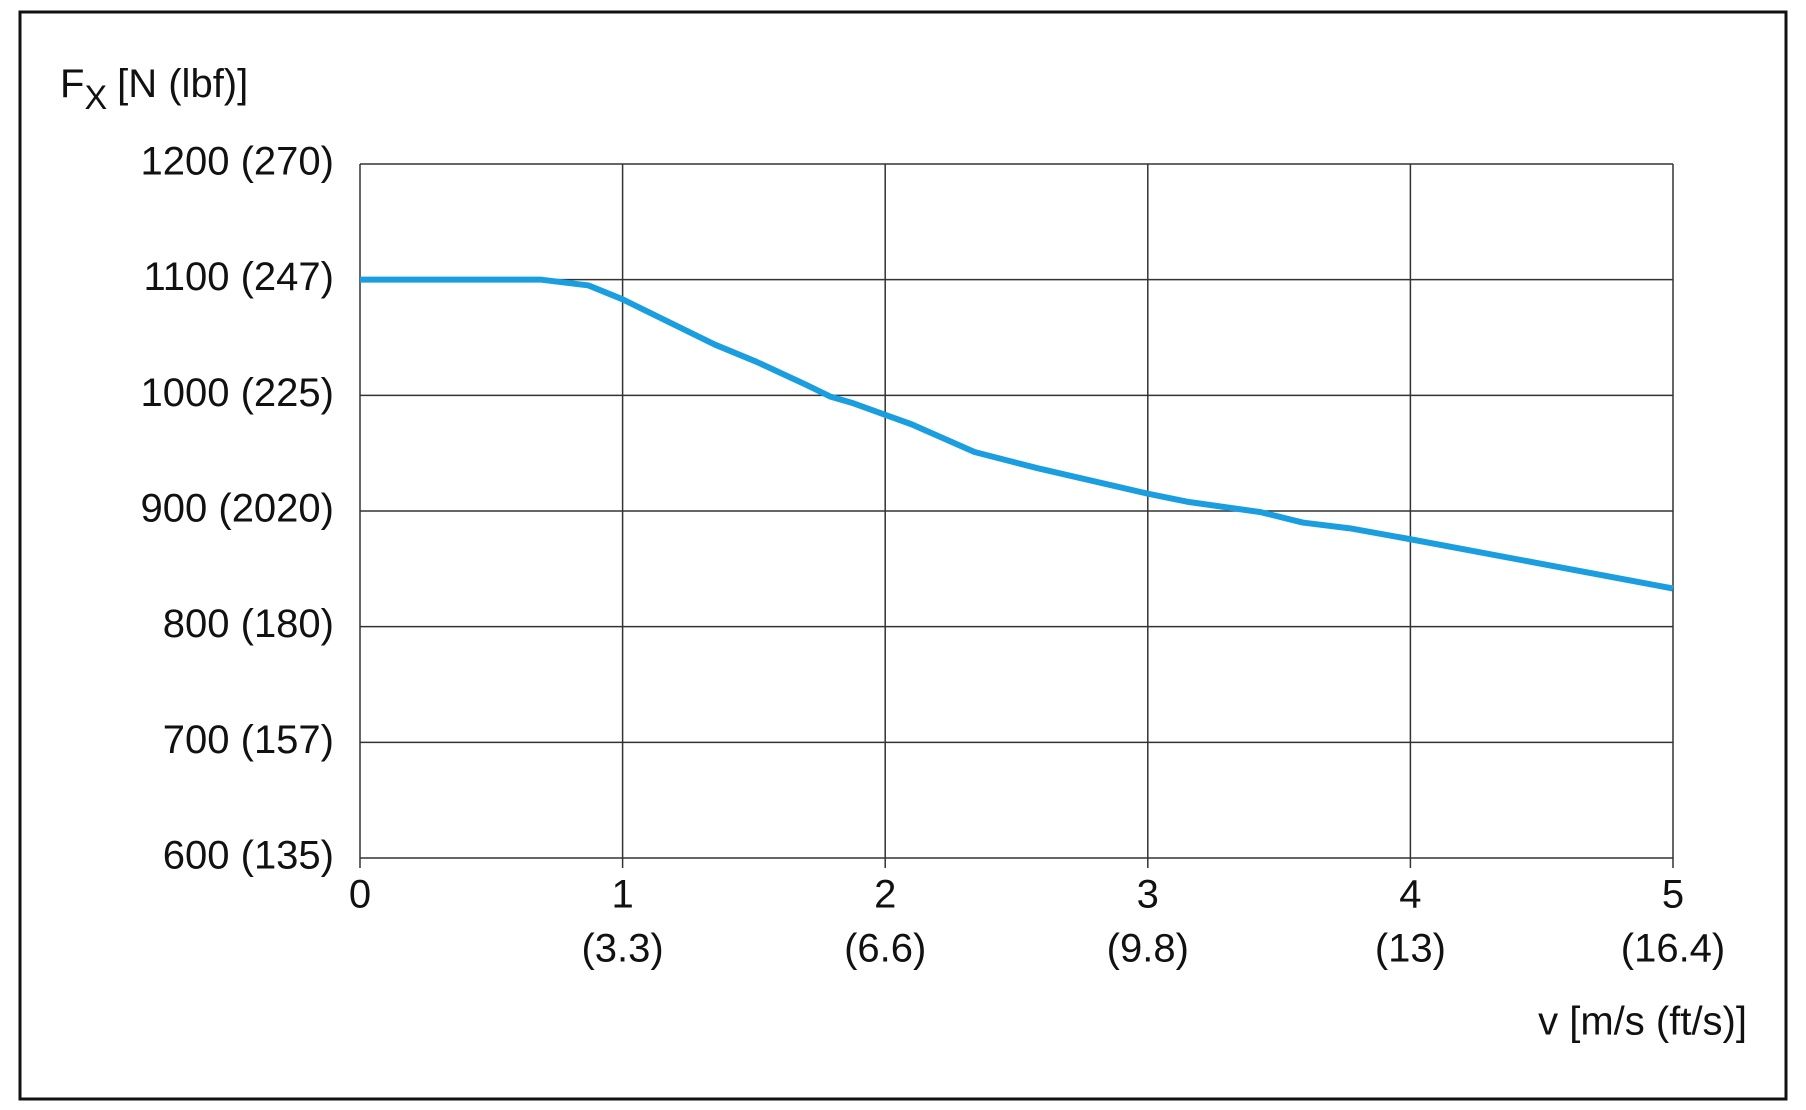 The width and height of the screenshot is (1806, 1110). What do you see at coordinates (1673, 949) in the screenshot?
I see `x-tick-sublabel: (16.4)` at bounding box center [1673, 949].